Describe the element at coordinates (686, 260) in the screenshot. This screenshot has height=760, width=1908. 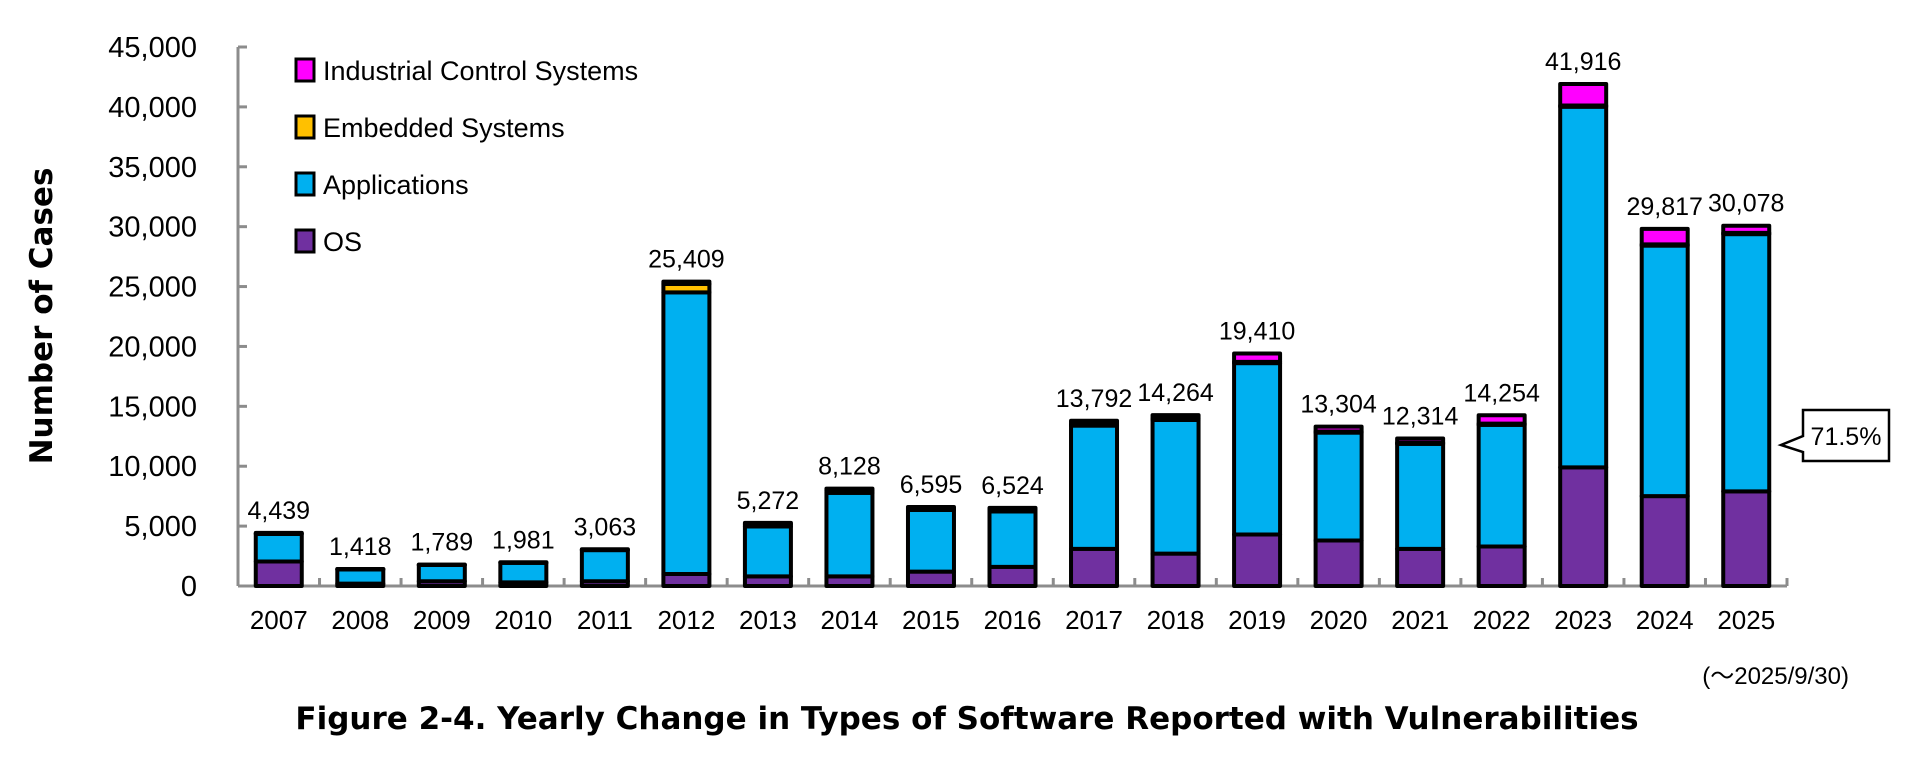
I see `total-label: 25,409` at that location.